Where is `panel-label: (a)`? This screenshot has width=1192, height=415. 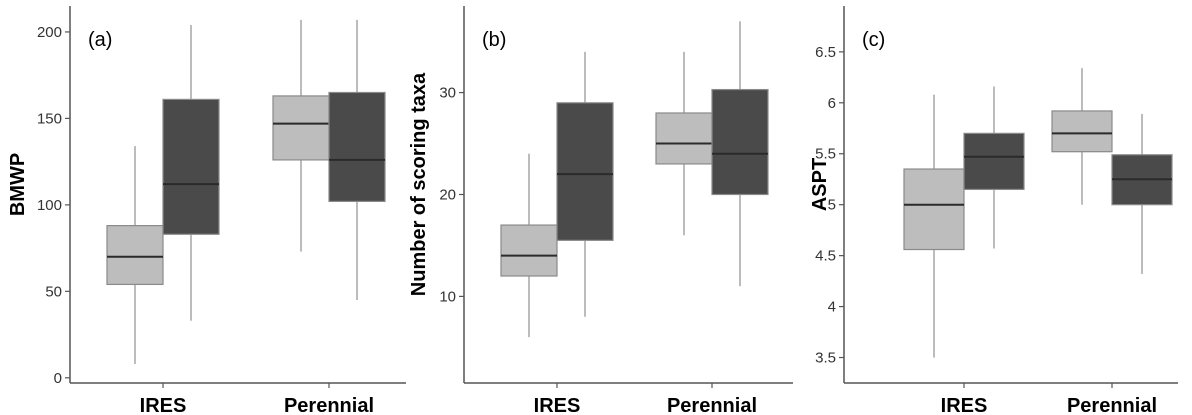
panel-label: (a) is located at coordinates (100, 40).